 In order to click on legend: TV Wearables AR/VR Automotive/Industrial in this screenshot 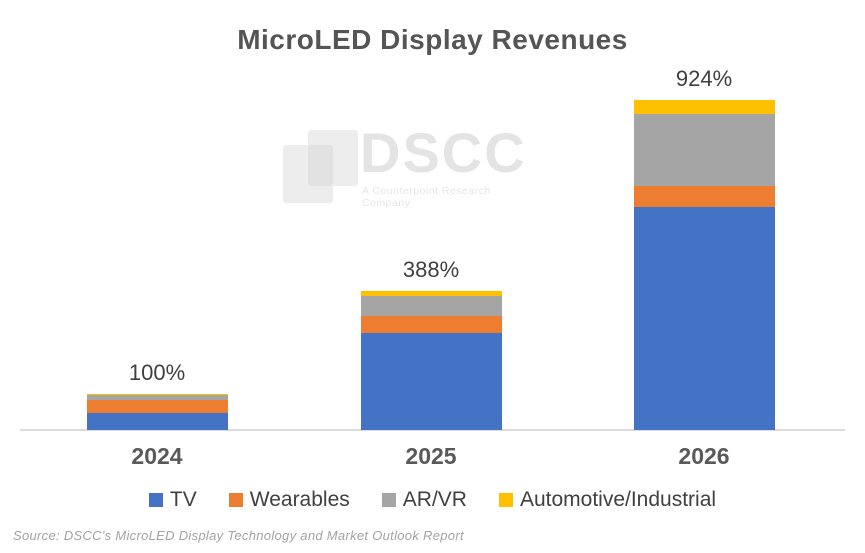, I will do `click(432, 500)`.